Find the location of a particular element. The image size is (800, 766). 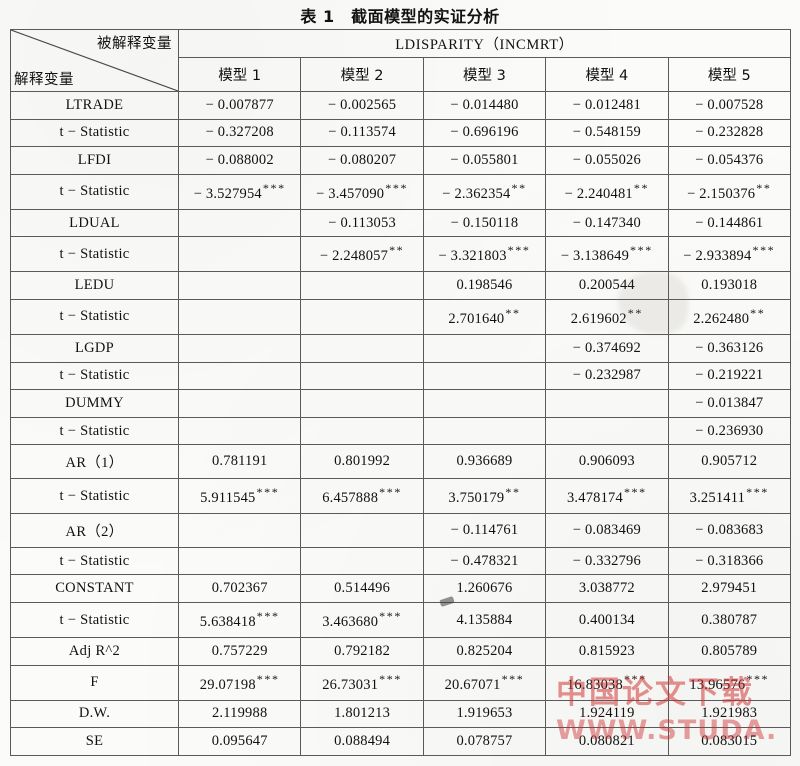

table-cell: 0.757229 is located at coordinates (239, 651).